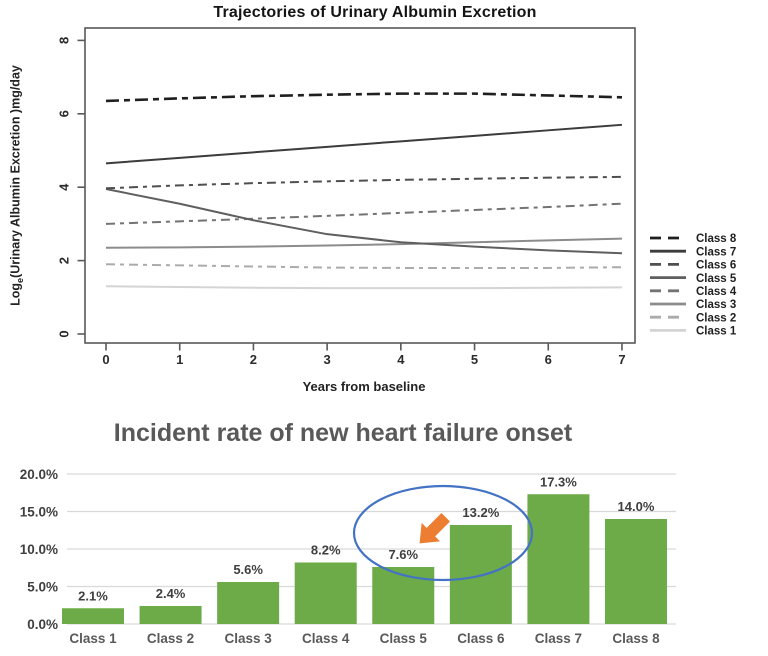  What do you see at coordinates (93, 595) in the screenshot?
I see `bar-value-label: 2.1%` at bounding box center [93, 595].